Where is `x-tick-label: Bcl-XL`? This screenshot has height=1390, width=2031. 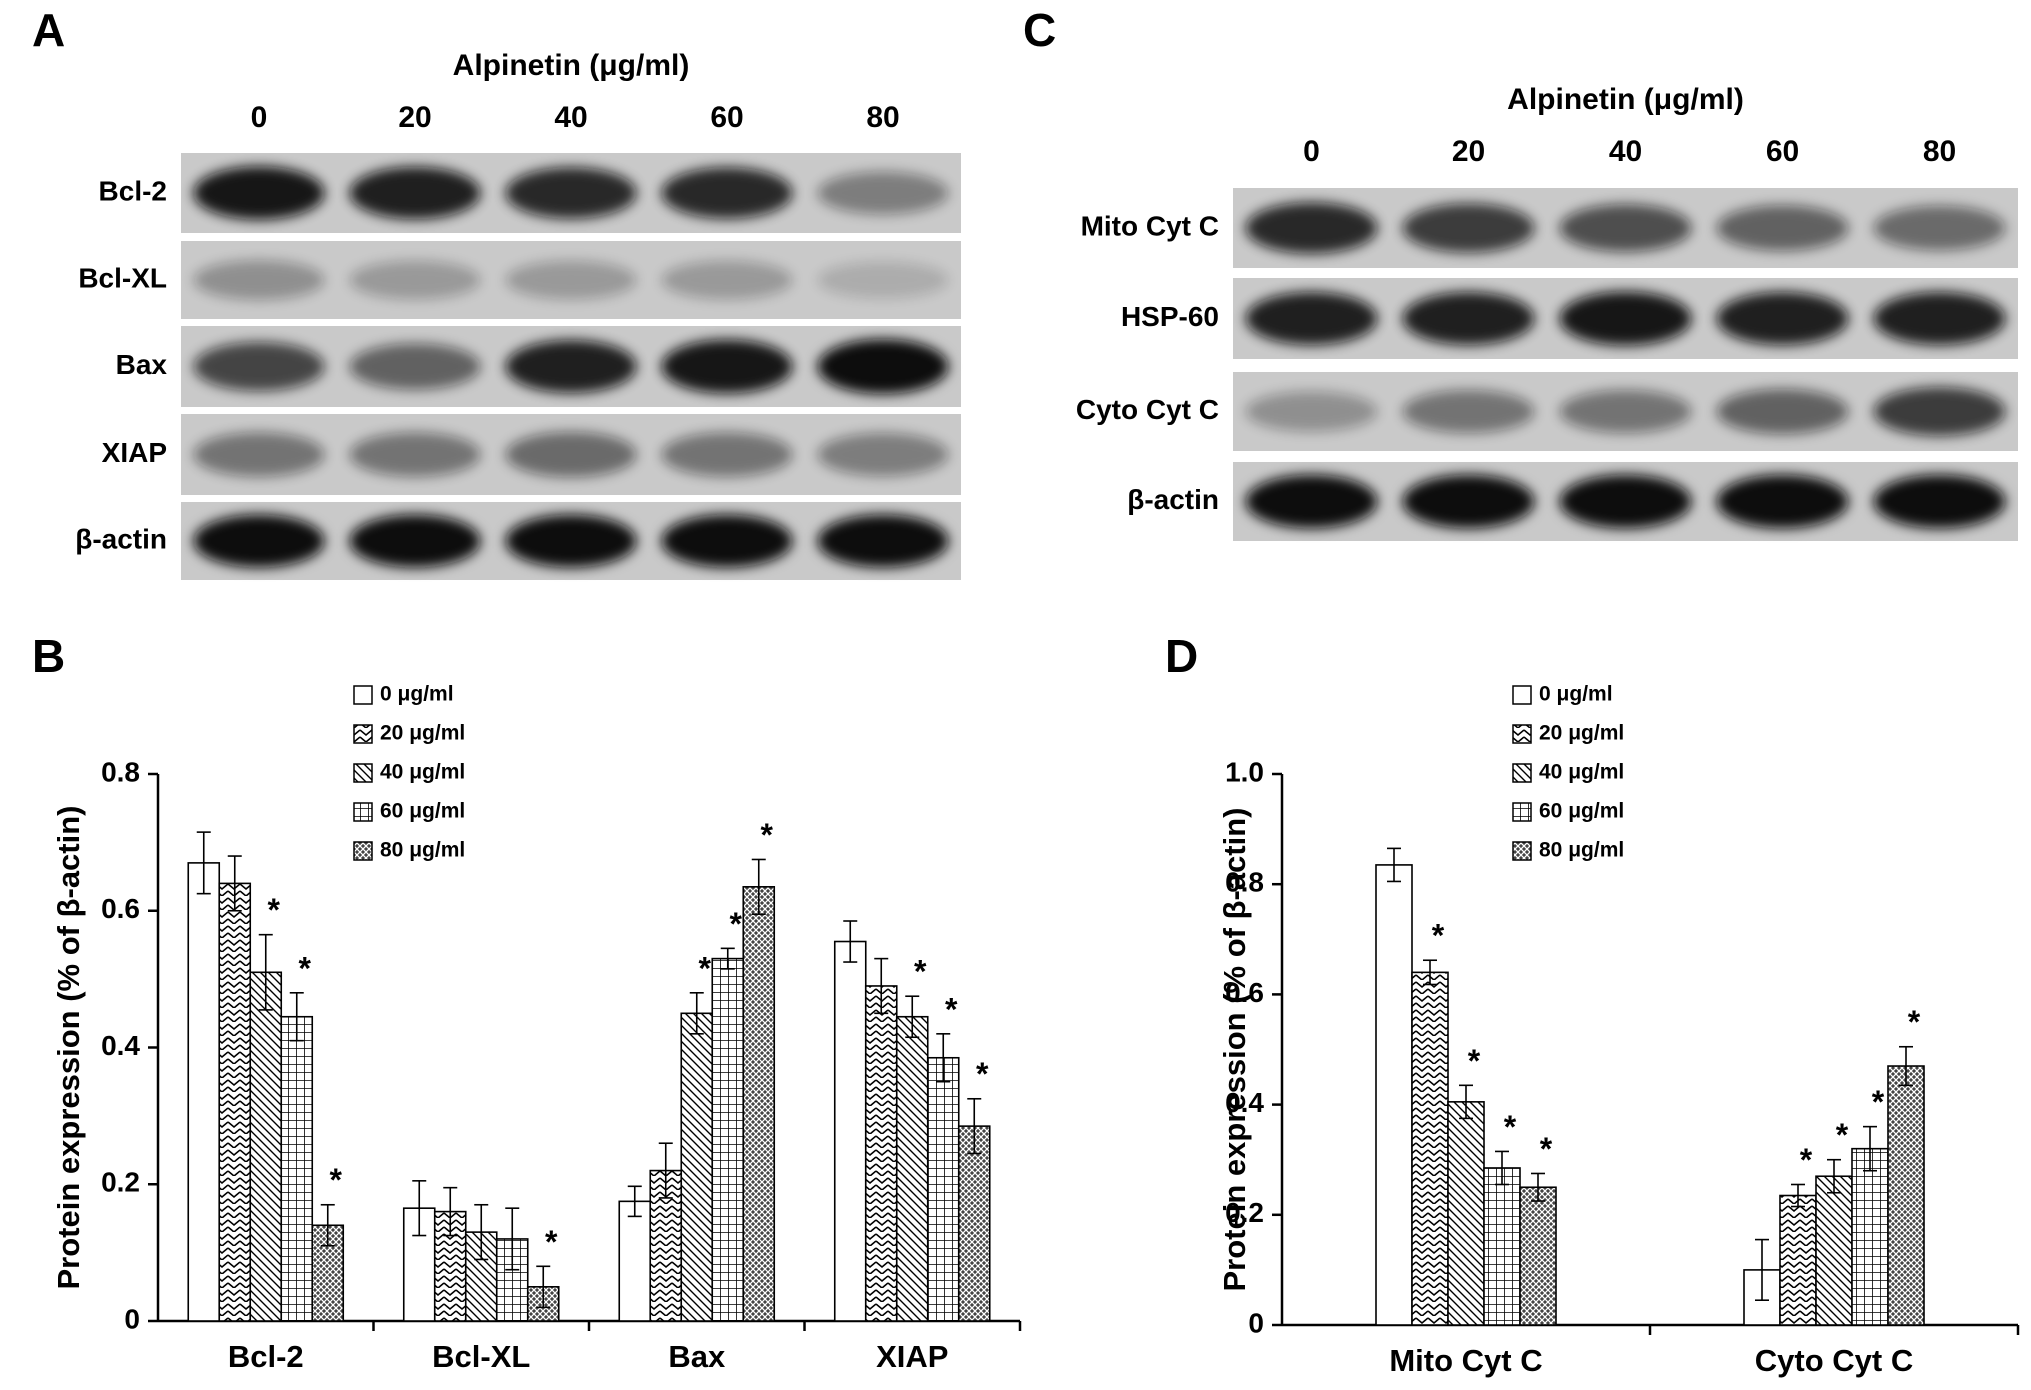
x-tick-label: Bcl-XL is located at coordinates (481, 1356).